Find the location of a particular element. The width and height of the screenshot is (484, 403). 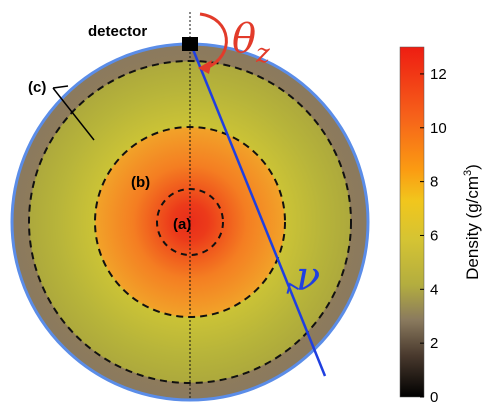

theta-arc is located at coordinates (213, 41).